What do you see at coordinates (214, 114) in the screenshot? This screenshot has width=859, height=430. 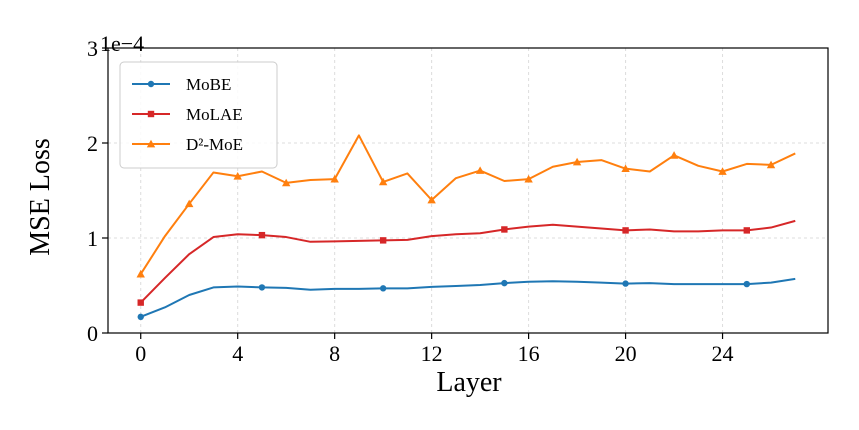 I see `legend-label: MoLAE` at bounding box center [214, 114].